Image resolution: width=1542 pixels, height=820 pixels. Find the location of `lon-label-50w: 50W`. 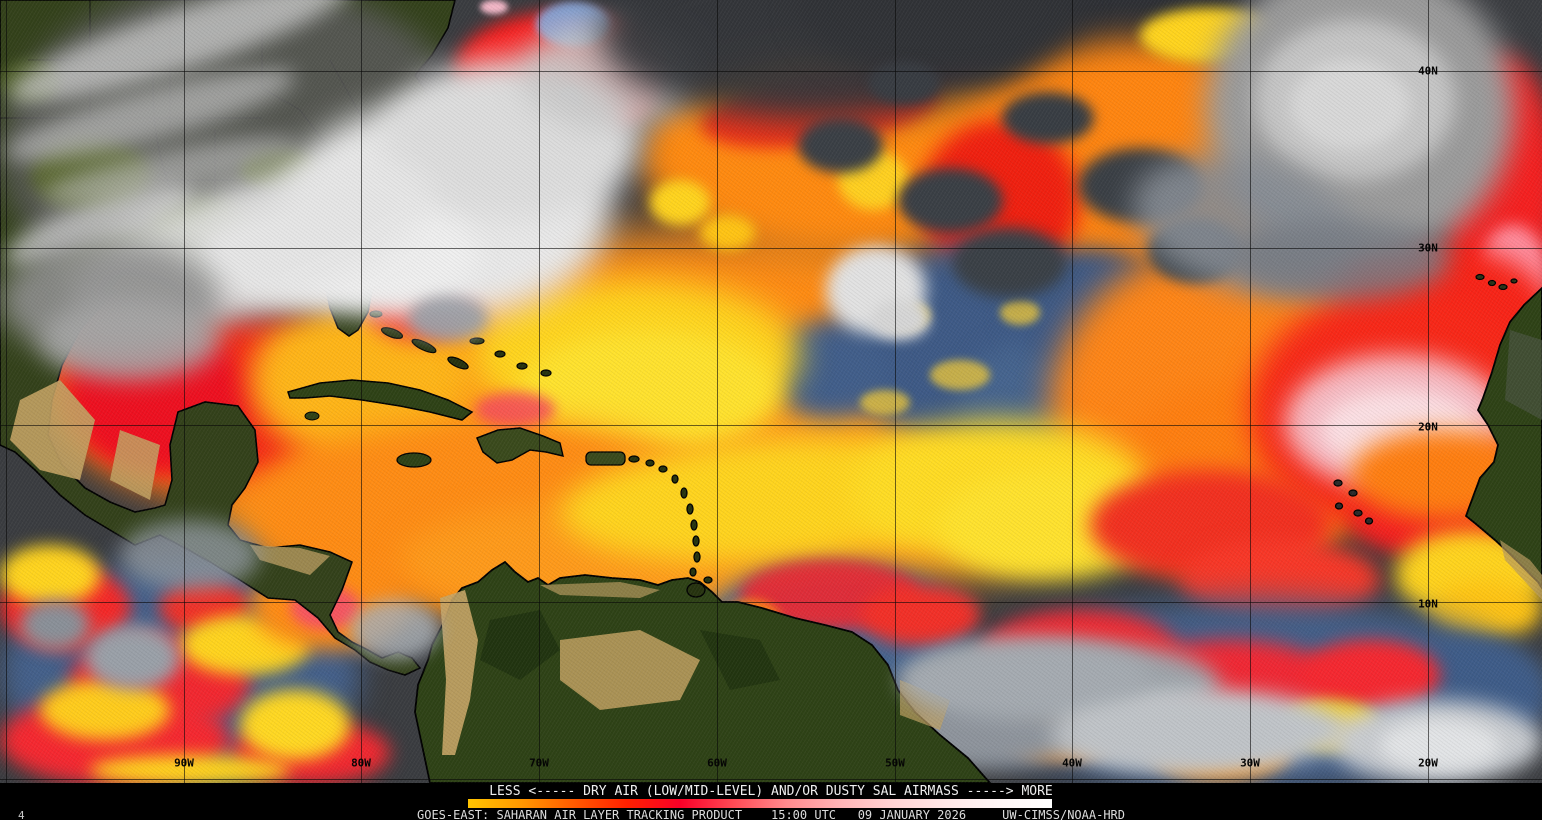

lon-label-50w: 50W is located at coordinates (895, 763).